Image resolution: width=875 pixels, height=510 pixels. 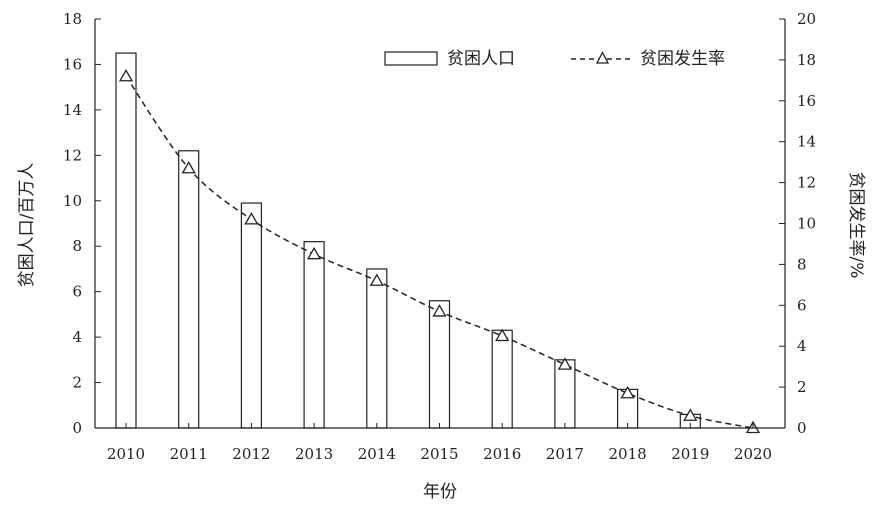 I want to click on right-tick-label-20: 20, so click(x=806, y=19).